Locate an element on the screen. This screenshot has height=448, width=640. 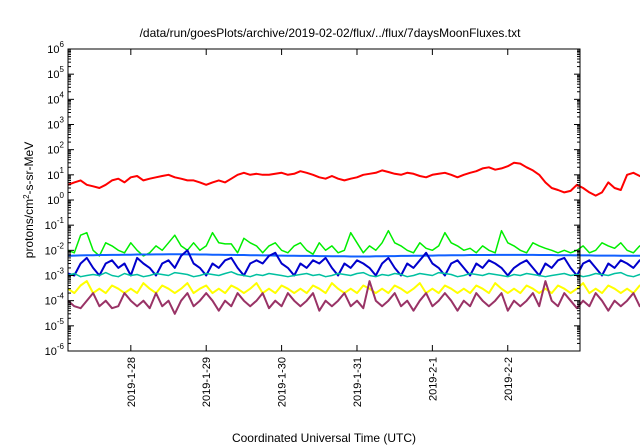
y-tick-label: 10⁻⁵ is located at coordinates (55, 325).